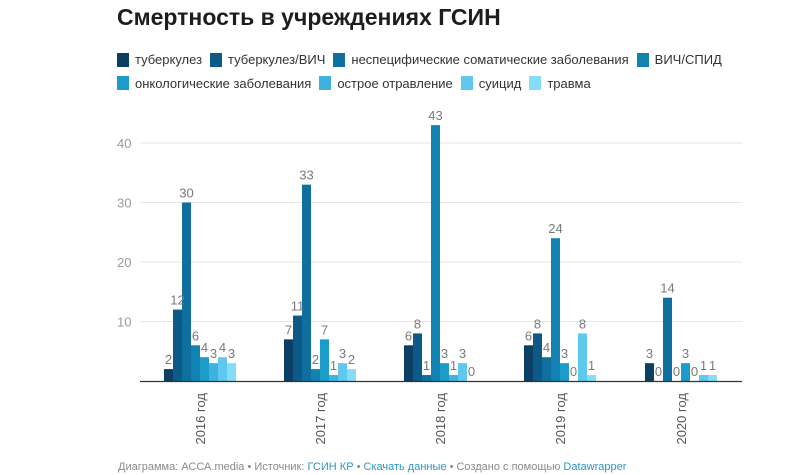 The width and height of the screenshot is (794, 475). Describe the element at coordinates (124, 322) in the screenshot. I see `y-tick-label: 10` at that location.